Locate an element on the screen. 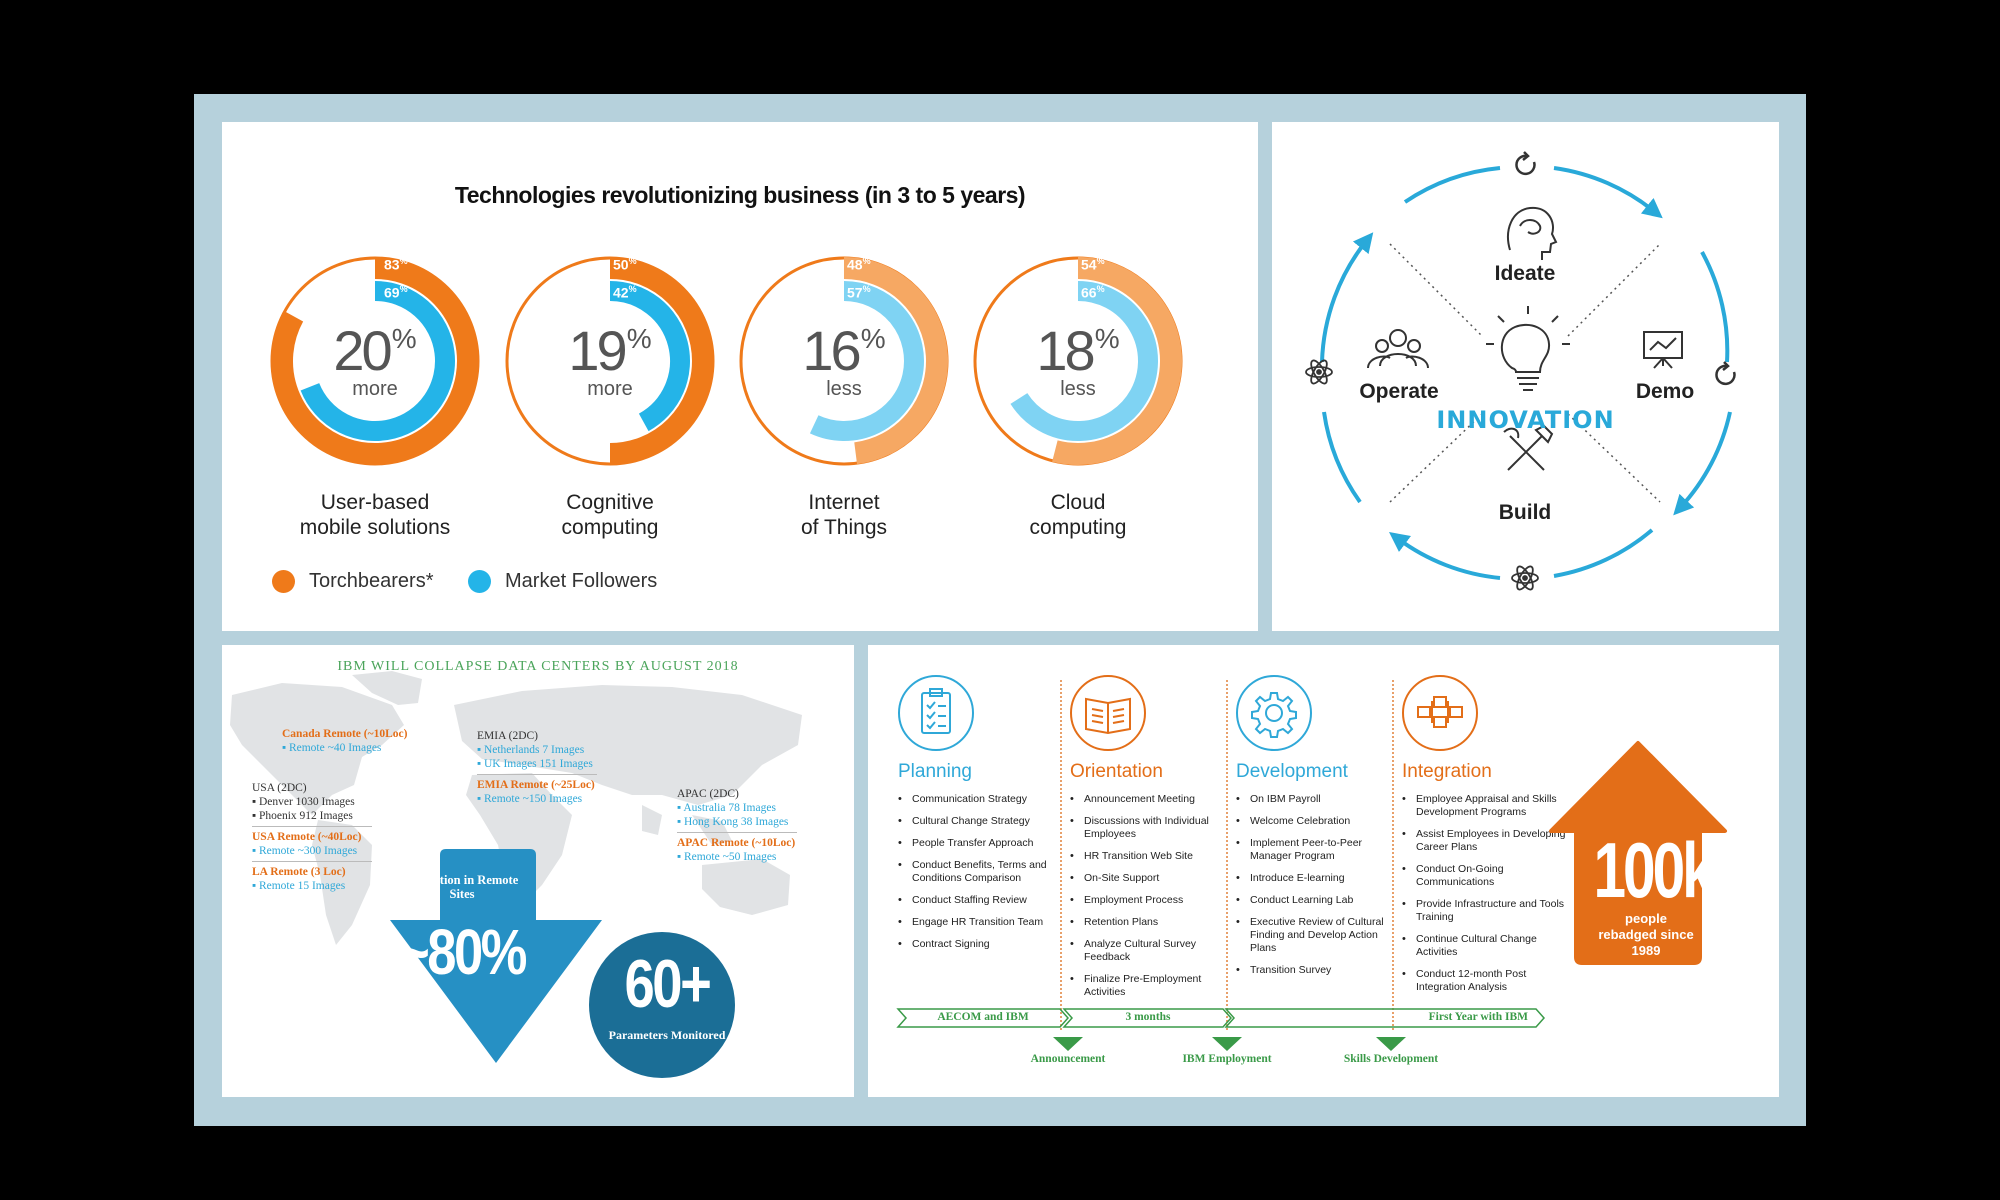  donut-value: 18% is located at coordinates (1078, 350).